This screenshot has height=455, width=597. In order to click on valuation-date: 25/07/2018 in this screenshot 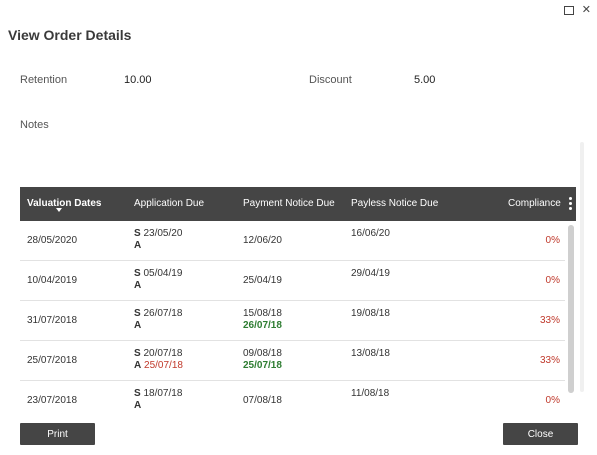, I will do `click(52, 360)`.